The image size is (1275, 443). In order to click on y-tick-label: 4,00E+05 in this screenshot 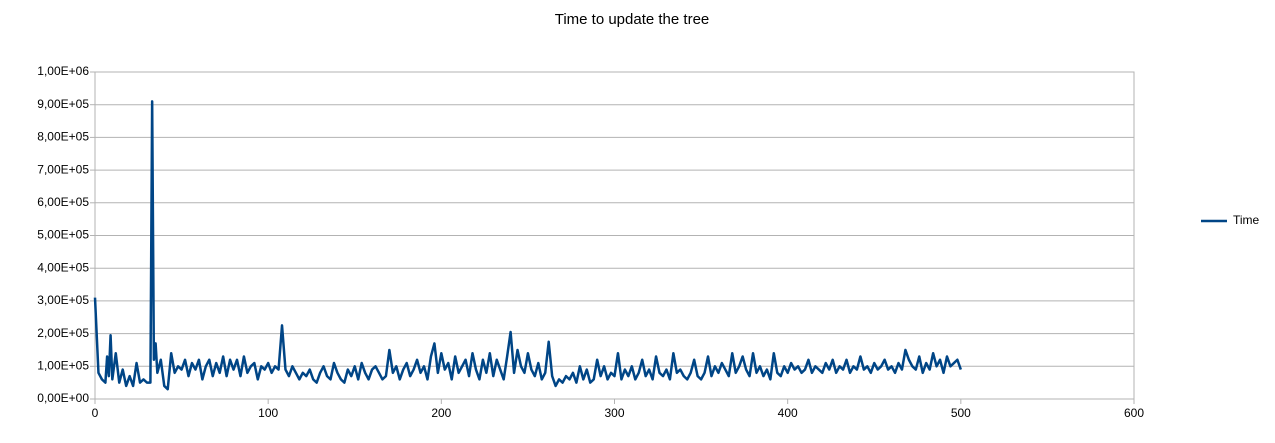, I will do `click(63, 267)`.